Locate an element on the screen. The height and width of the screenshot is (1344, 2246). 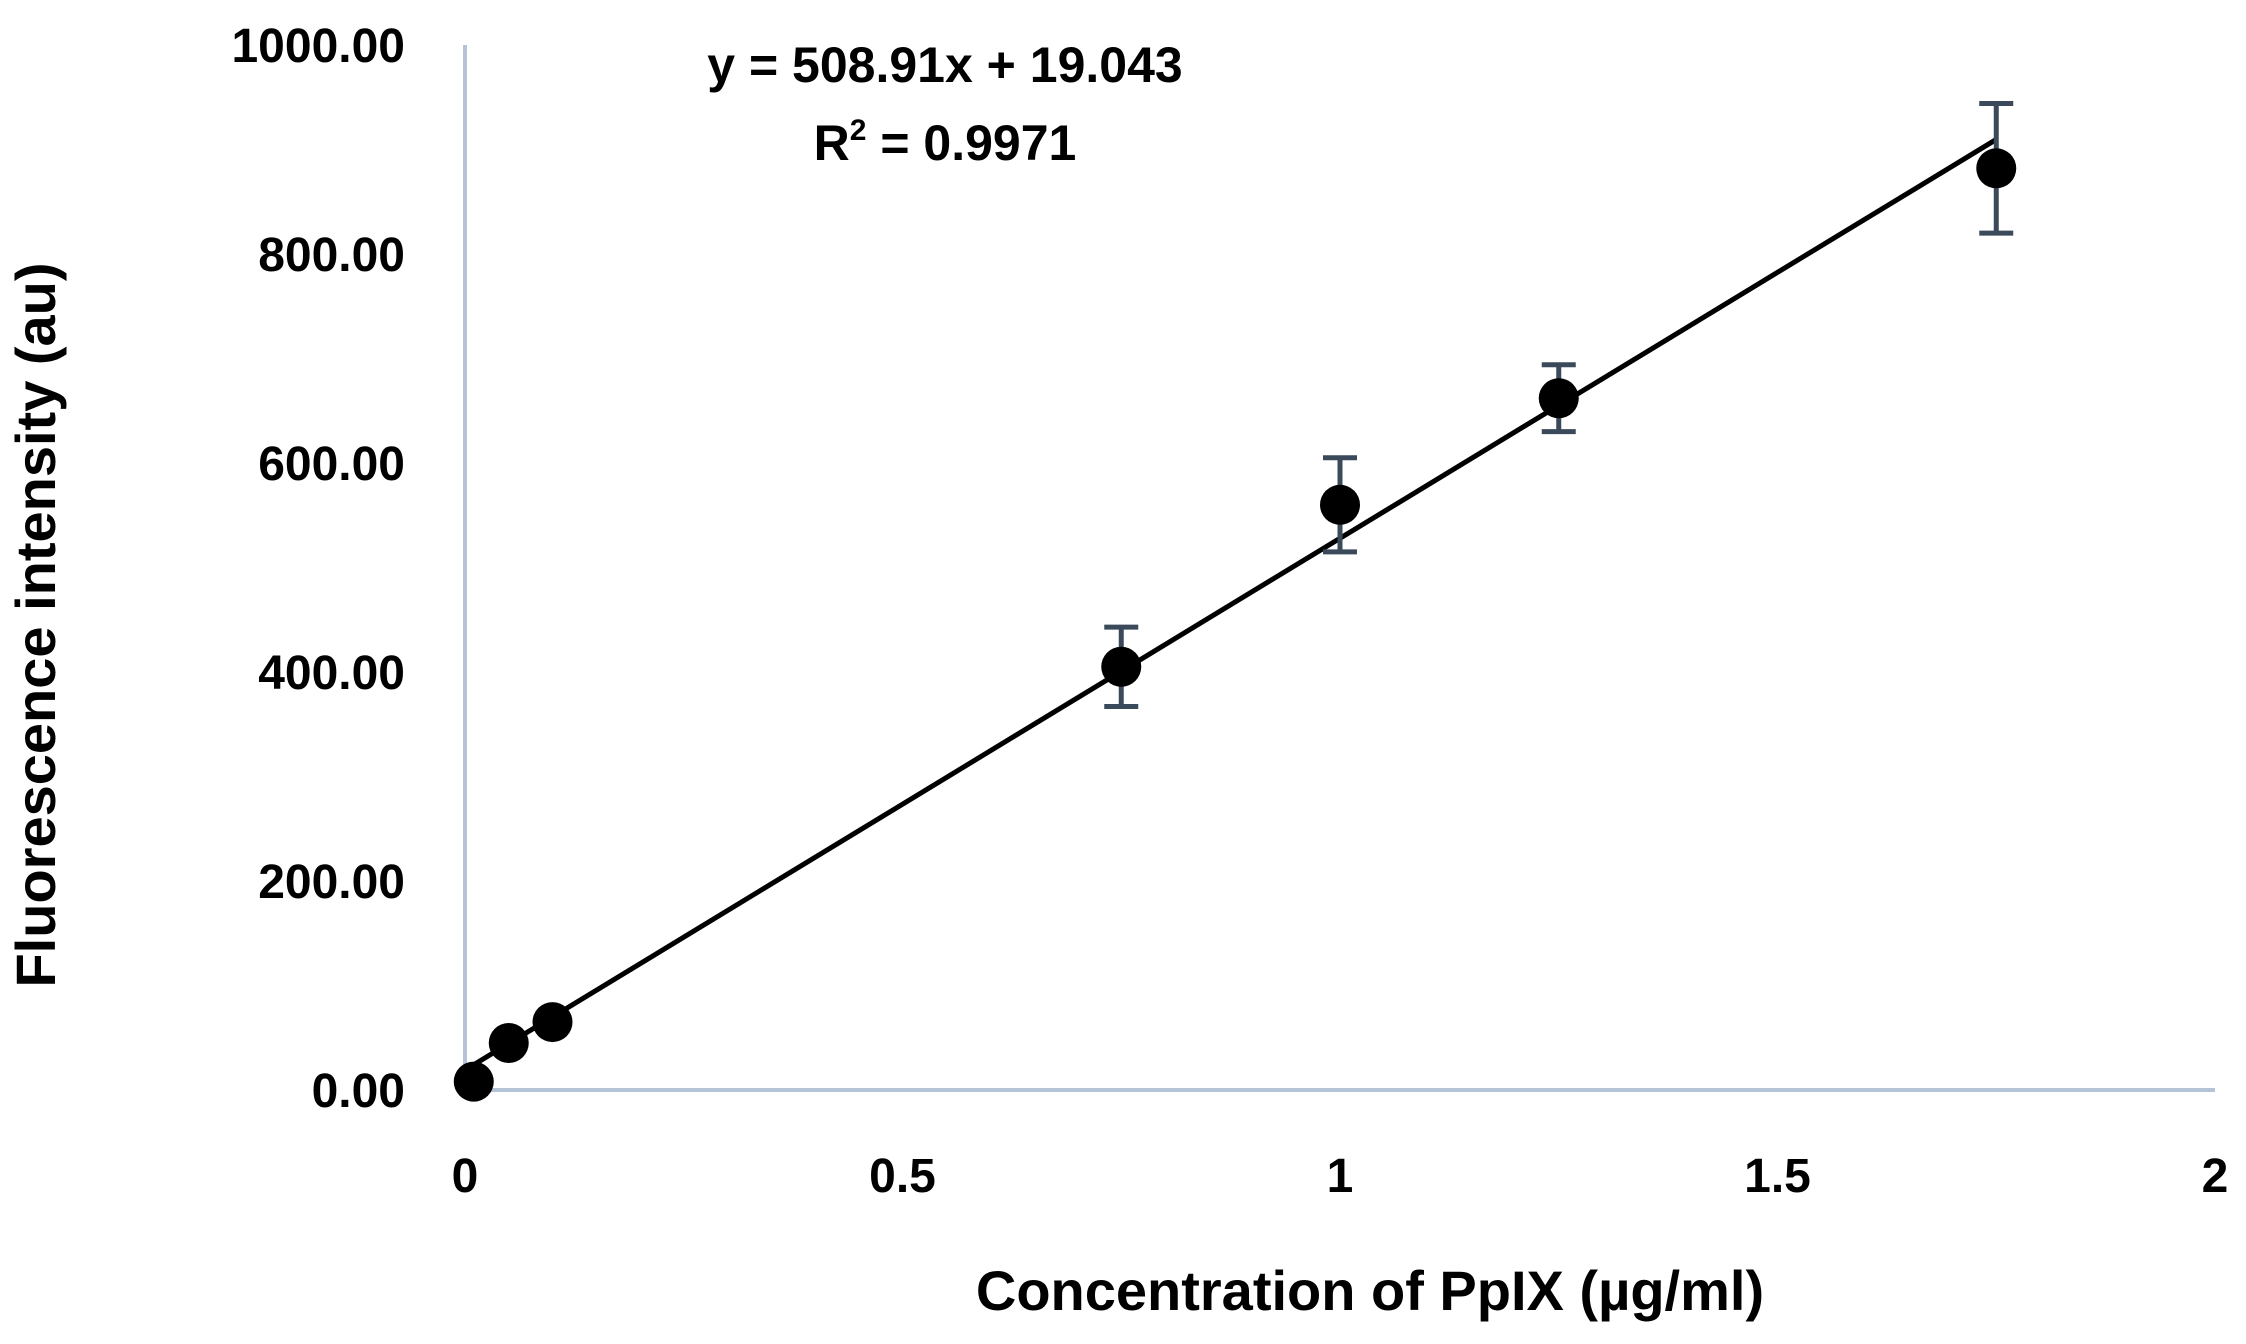
r-squared-label: R2 = 0.9971 is located at coordinates (945, 142).